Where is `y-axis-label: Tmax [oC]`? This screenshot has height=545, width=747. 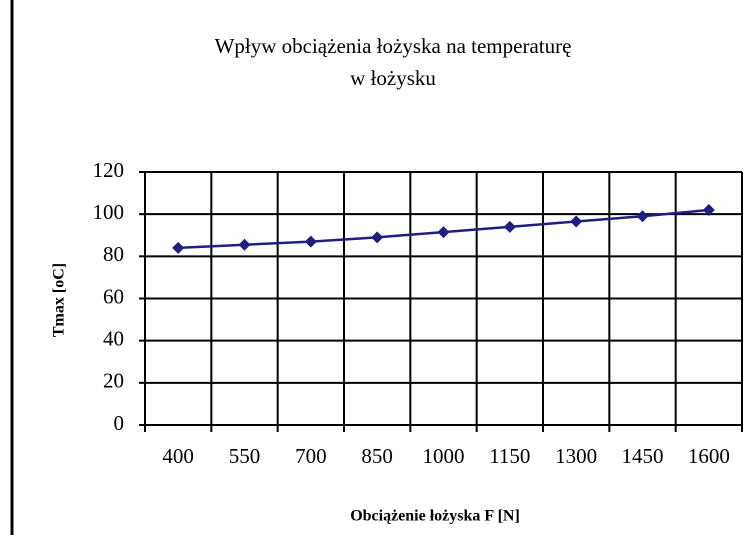 y-axis-label: Tmax [oC] is located at coordinates (59, 300).